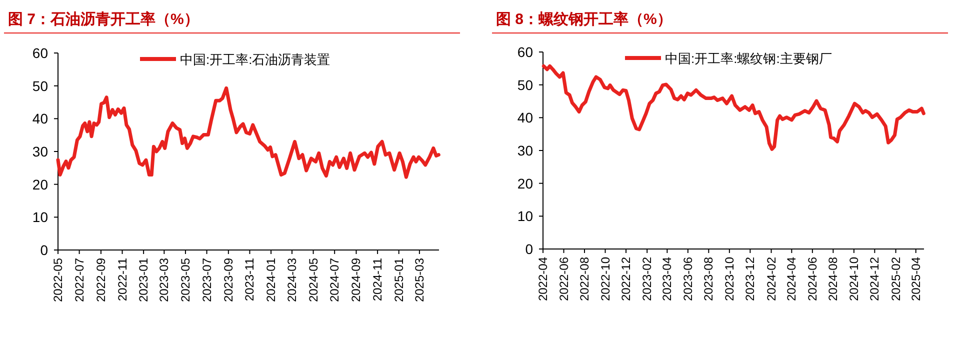 The height and width of the screenshot is (343, 958). What do you see at coordinates (709, 279) in the screenshot?
I see `x-tick-label: 2023-08` at bounding box center [709, 279].